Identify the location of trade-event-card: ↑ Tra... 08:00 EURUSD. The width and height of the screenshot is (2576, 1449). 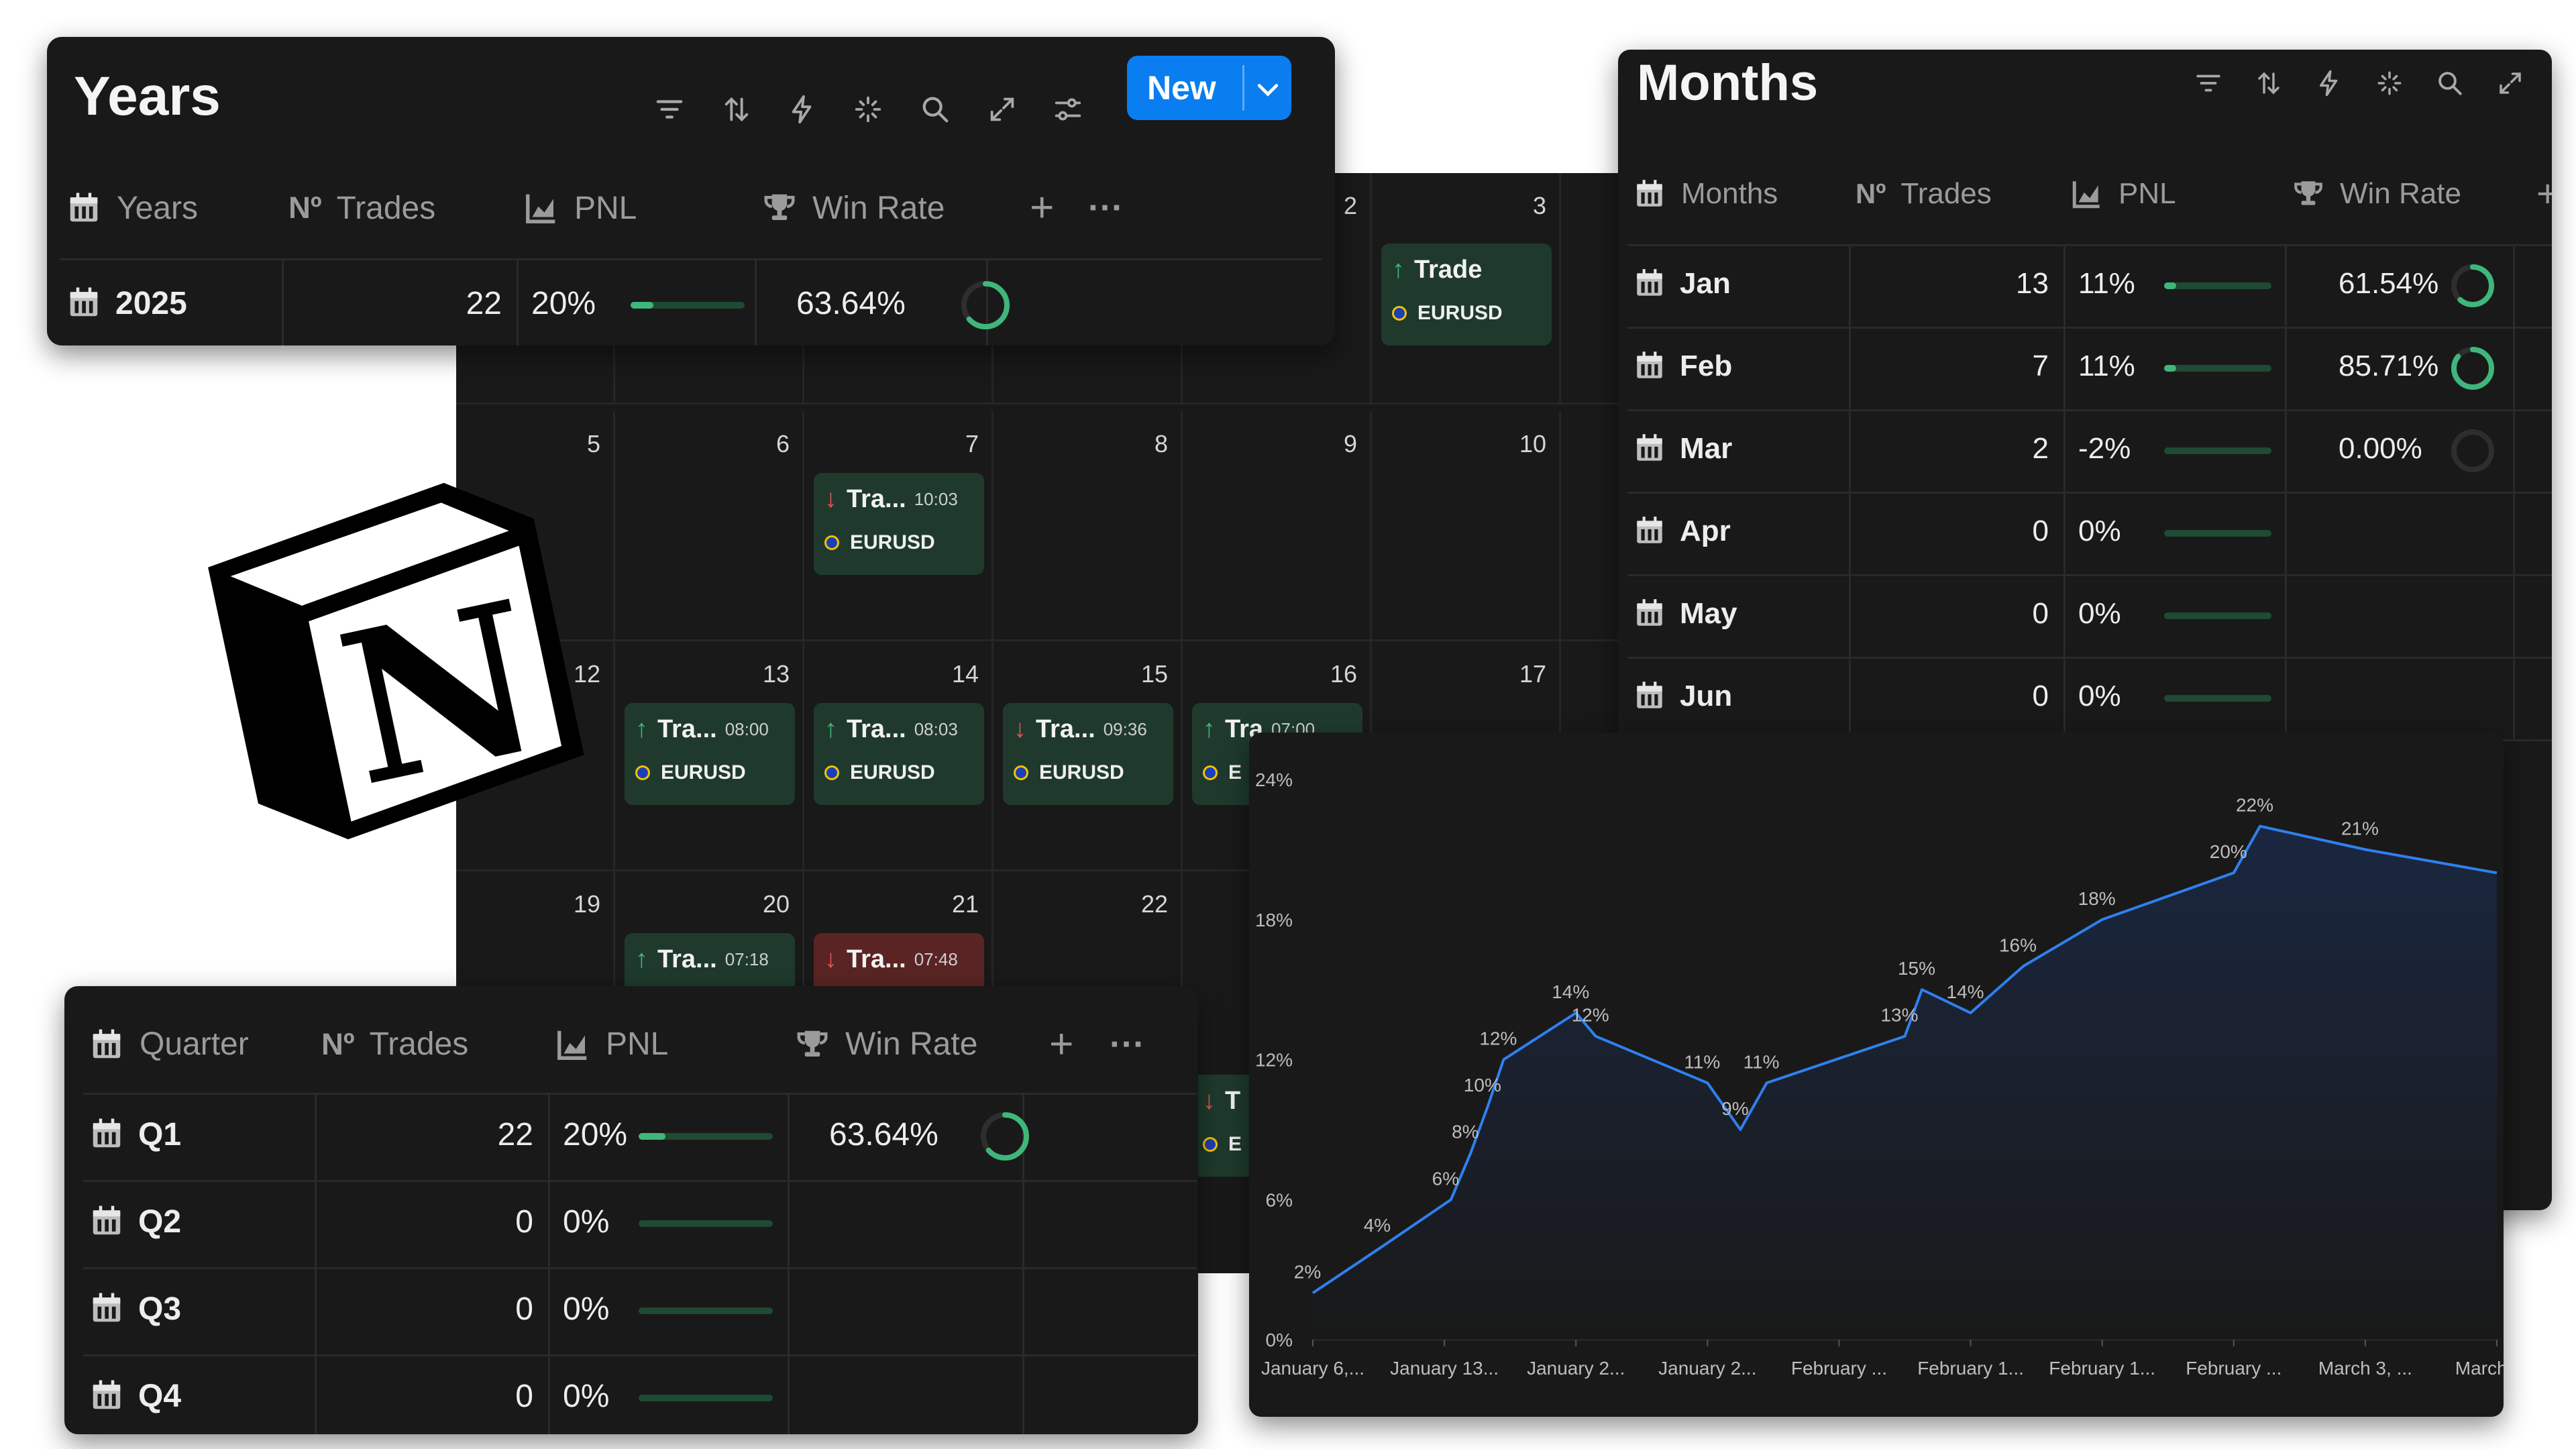
(710, 754).